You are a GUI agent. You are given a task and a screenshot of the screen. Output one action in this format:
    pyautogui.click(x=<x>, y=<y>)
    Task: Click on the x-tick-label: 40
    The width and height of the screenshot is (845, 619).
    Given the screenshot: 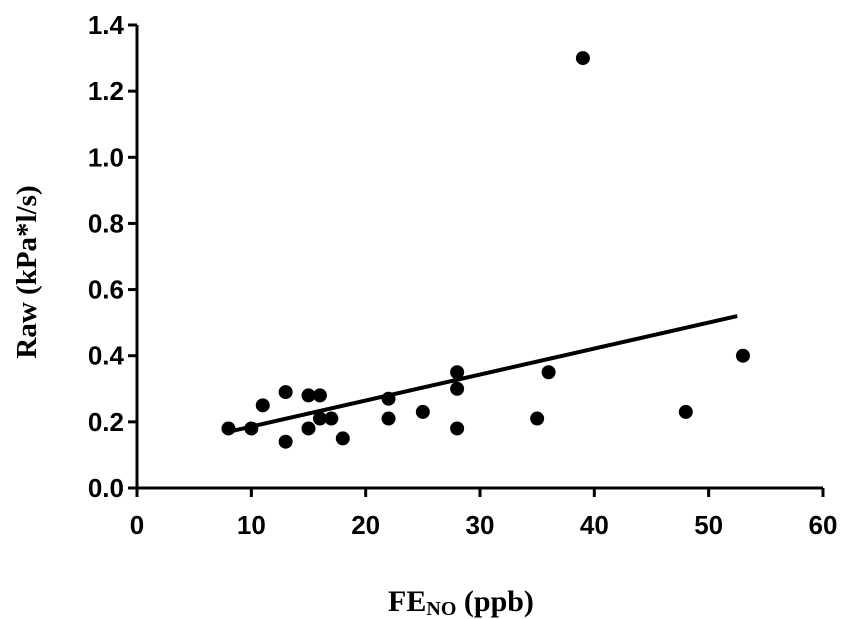 What is the action you would take?
    pyautogui.click(x=594, y=525)
    